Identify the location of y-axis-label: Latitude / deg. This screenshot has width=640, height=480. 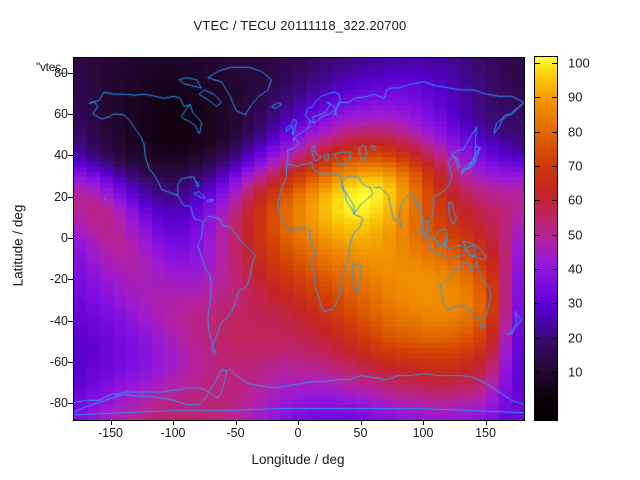
(18, 245).